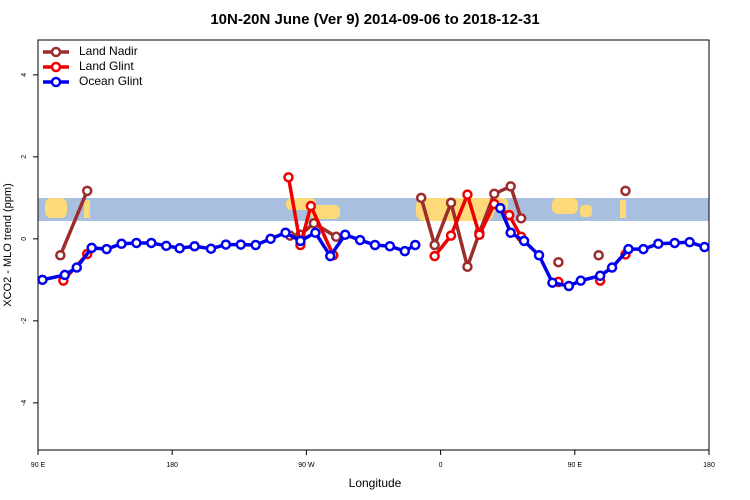  Describe the element at coordinates (8, 244) in the screenshot. I see `y-axis-label: XCO2 - MLO trend (ppm)` at that location.